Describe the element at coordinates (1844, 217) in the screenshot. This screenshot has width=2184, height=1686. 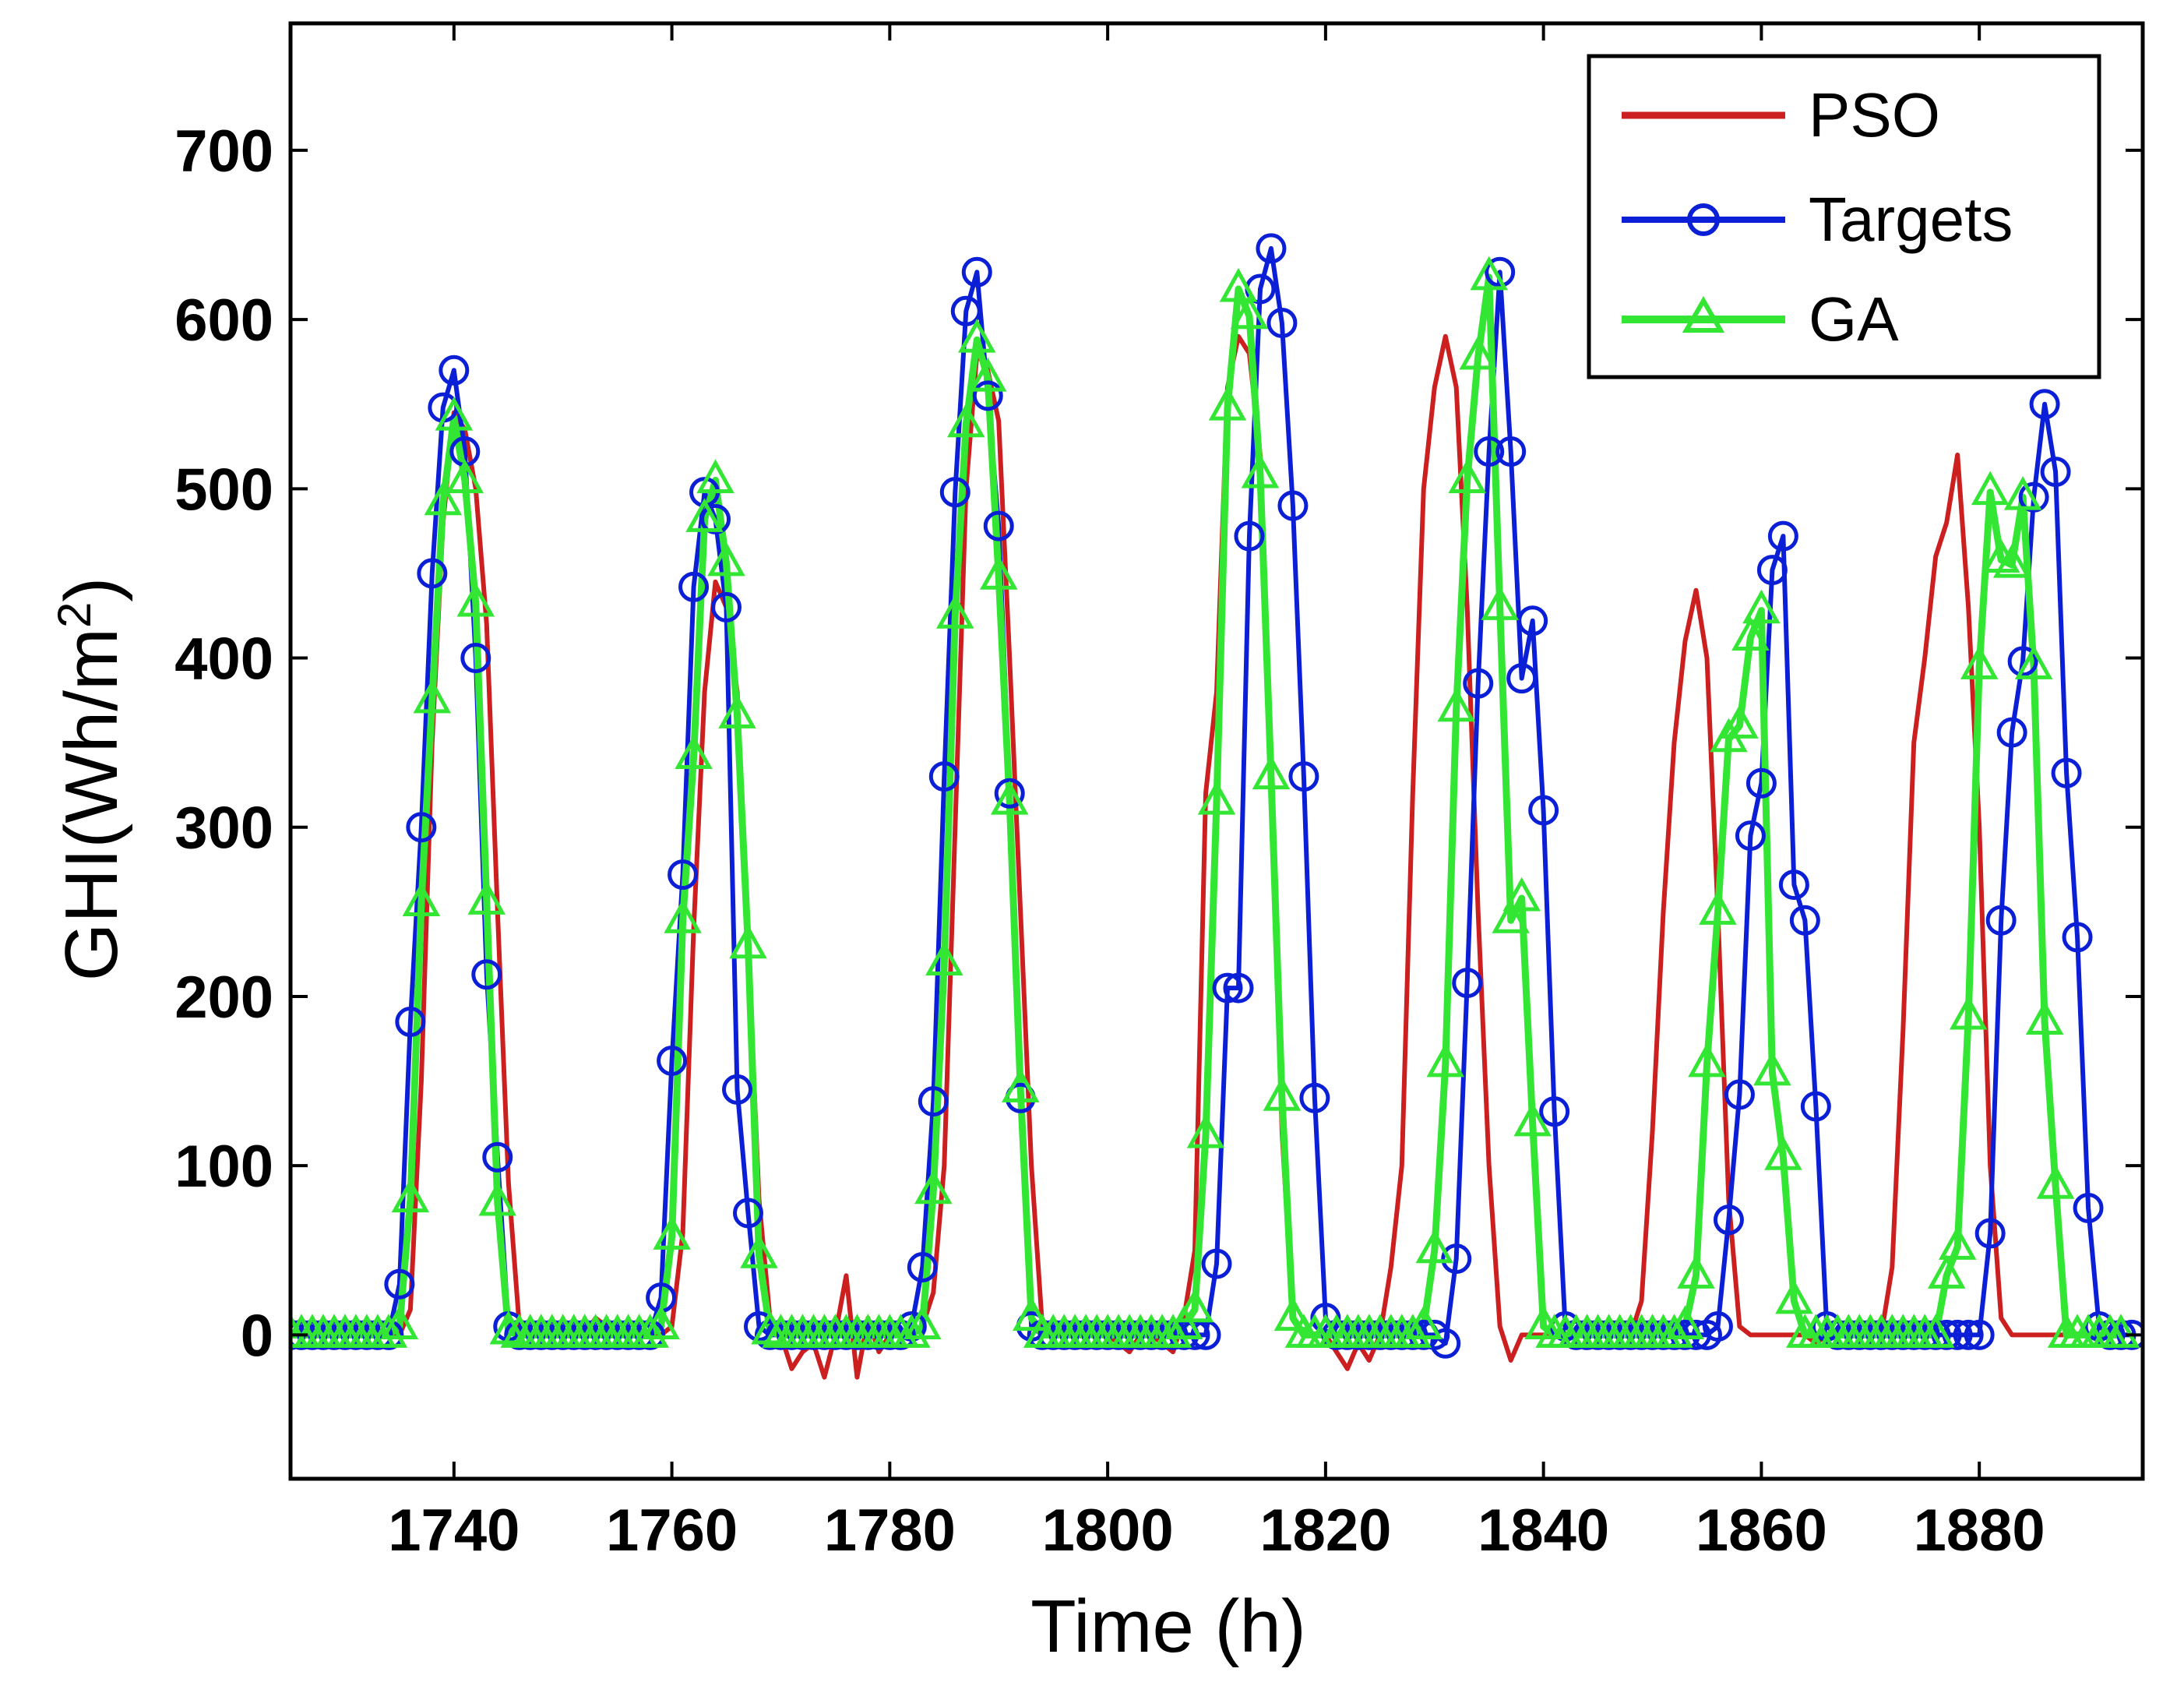
I see `legend: PSO Targets GA` at that location.